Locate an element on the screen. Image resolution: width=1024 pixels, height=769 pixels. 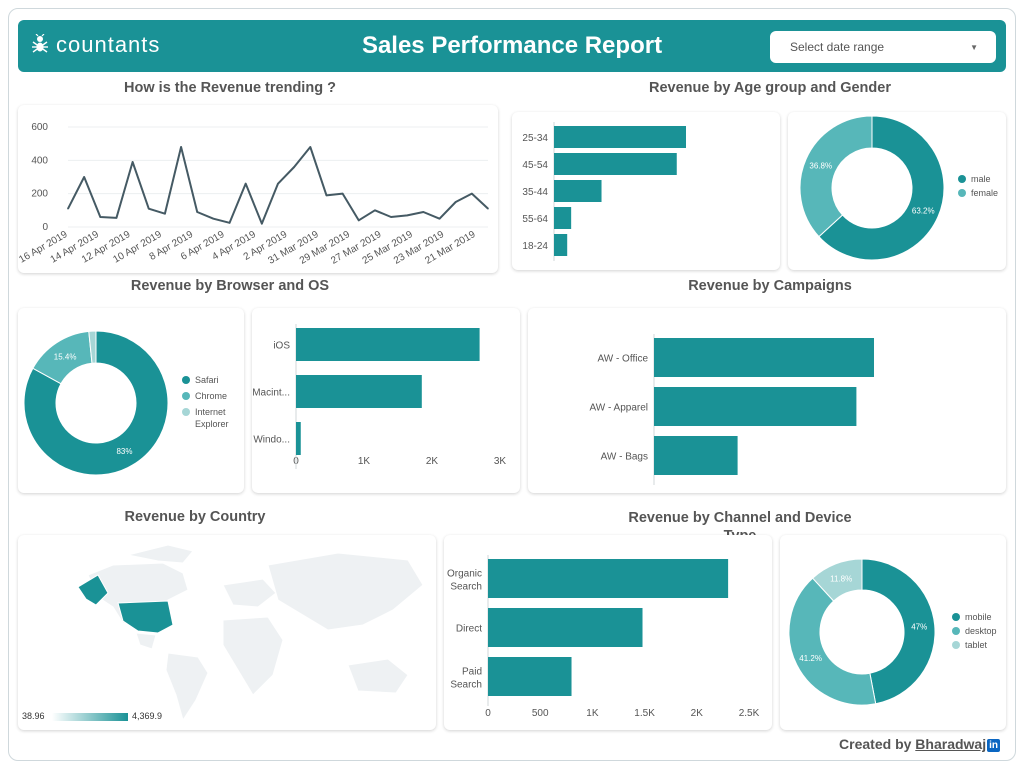
slice-label: 11.8% is located at coordinates (841, 578).